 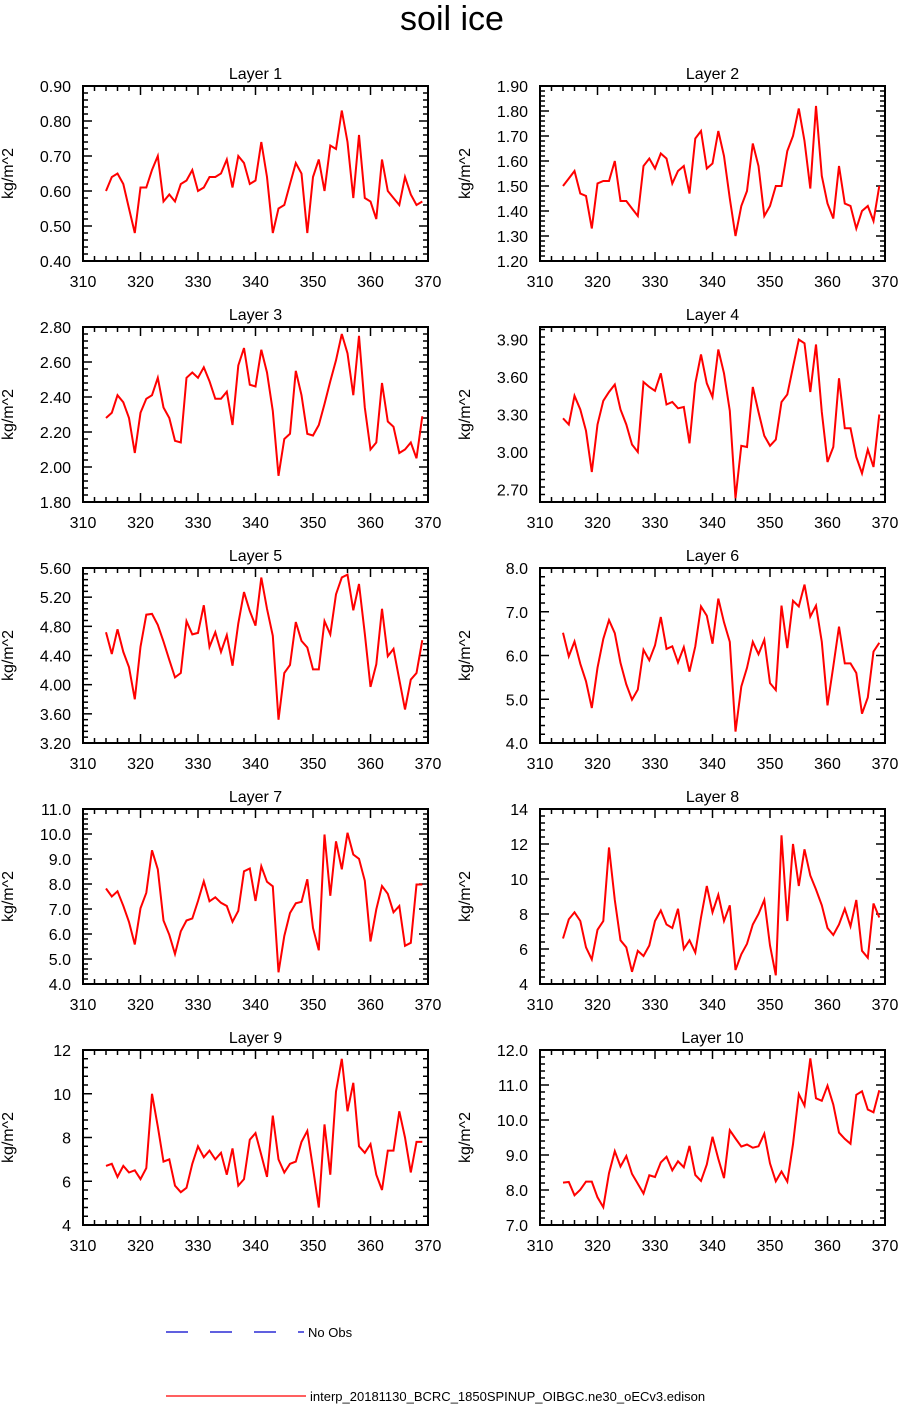 What do you see at coordinates (55, 328) in the screenshot?
I see `y-tick-label: 2.80` at bounding box center [55, 328].